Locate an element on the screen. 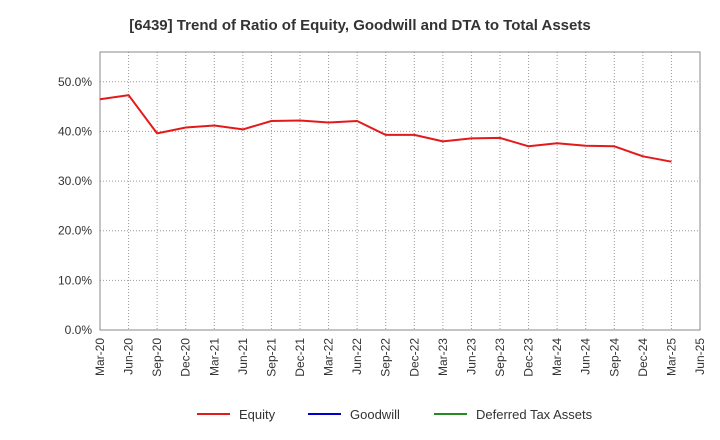 The height and width of the screenshot is (440, 720). y-tick-label: 20.0% is located at coordinates (75, 231).